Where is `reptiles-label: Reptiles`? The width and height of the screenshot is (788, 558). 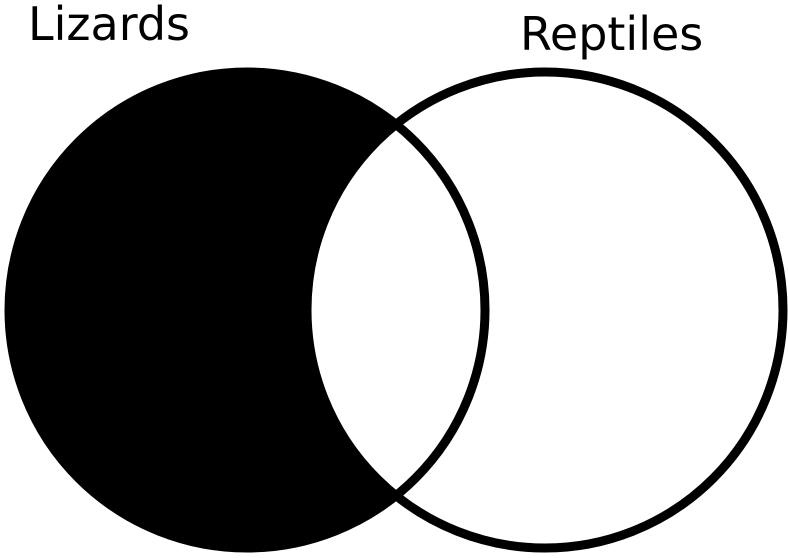
reptiles-label: Reptiles is located at coordinates (611, 34).